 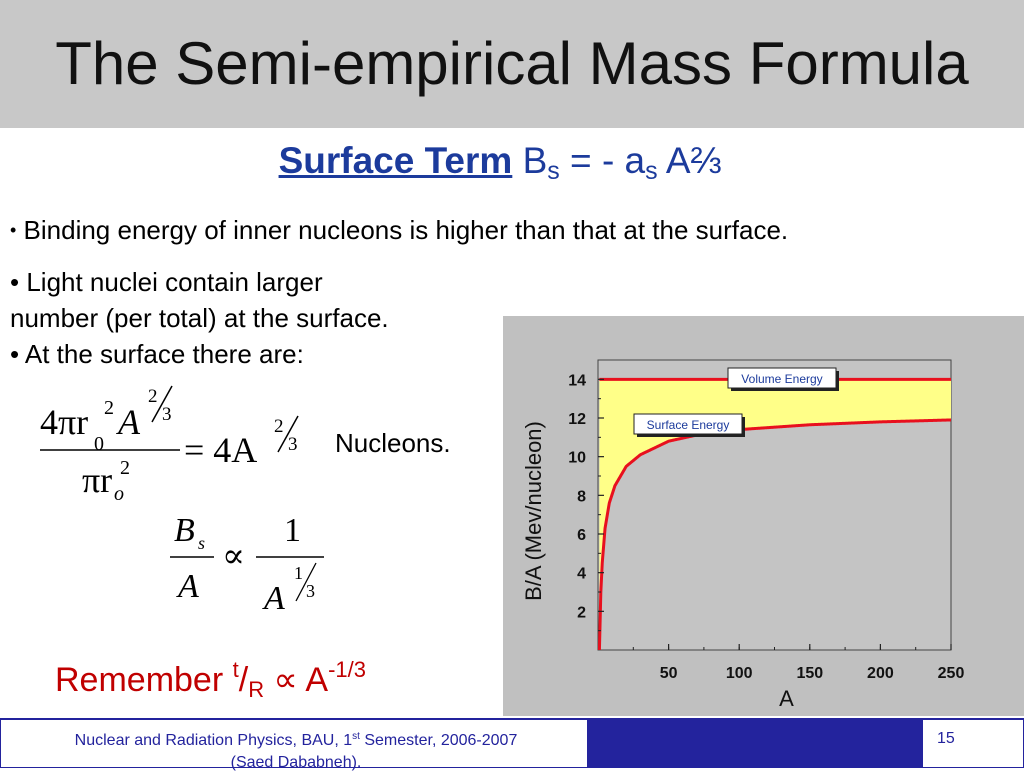 I want to click on x-tick-label: 200, so click(x=880, y=673).